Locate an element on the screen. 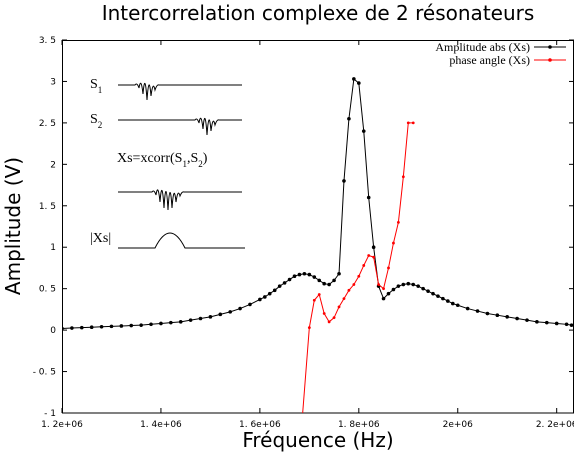  x-tick-label: 1. 4e+06 is located at coordinates (161, 425).